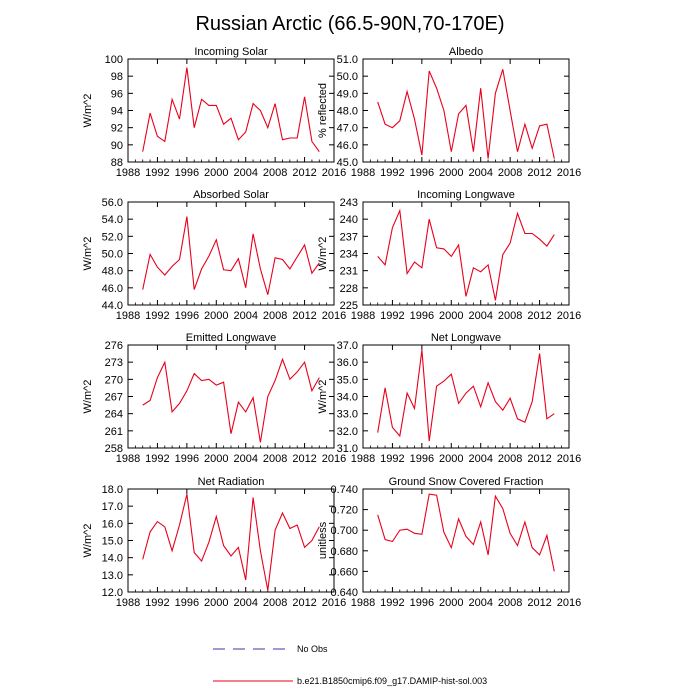 The image size is (700, 700). What do you see at coordinates (347, 60) in the screenshot?
I see `y-tick-label: 51.0` at bounding box center [347, 60].